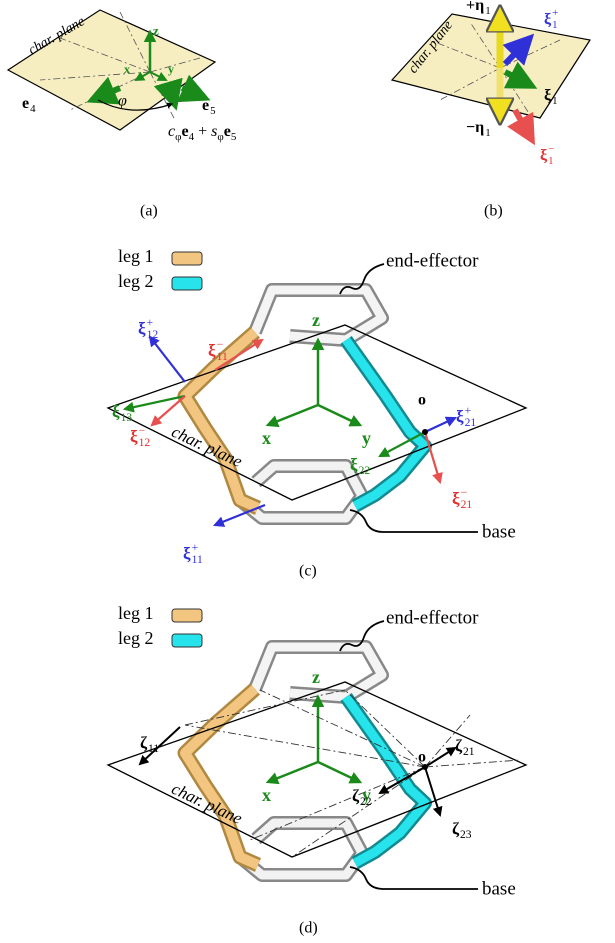 Image resolution: width=615 pixels, height=943 pixels. Describe the element at coordinates (127, 417) in the screenshot. I see `vector-label-sub: 13` at that location.